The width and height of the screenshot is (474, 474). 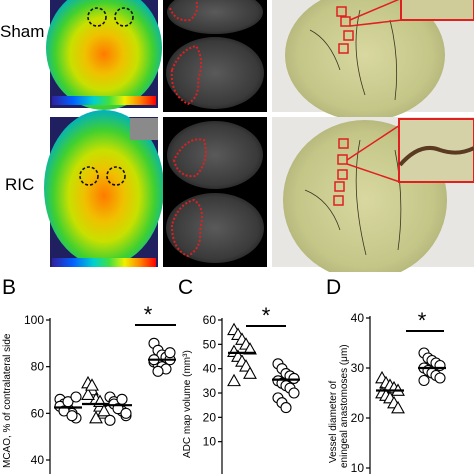 I want to click on brain-photo-sham, so click(x=373, y=60).